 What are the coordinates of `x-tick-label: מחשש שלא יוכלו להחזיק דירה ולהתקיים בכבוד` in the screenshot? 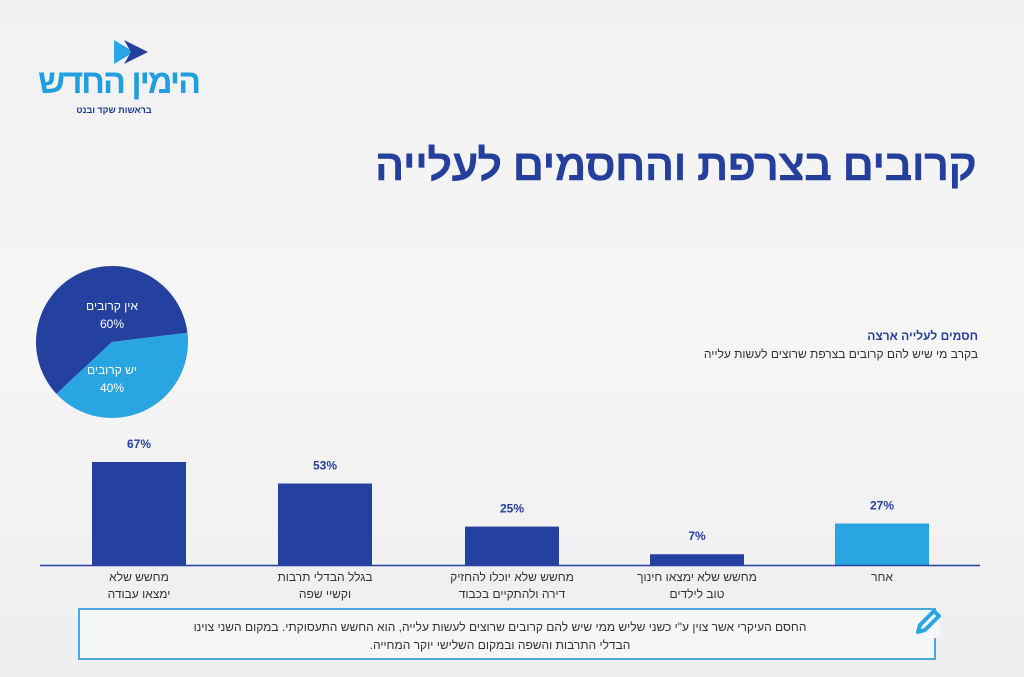 It's located at (512, 586).